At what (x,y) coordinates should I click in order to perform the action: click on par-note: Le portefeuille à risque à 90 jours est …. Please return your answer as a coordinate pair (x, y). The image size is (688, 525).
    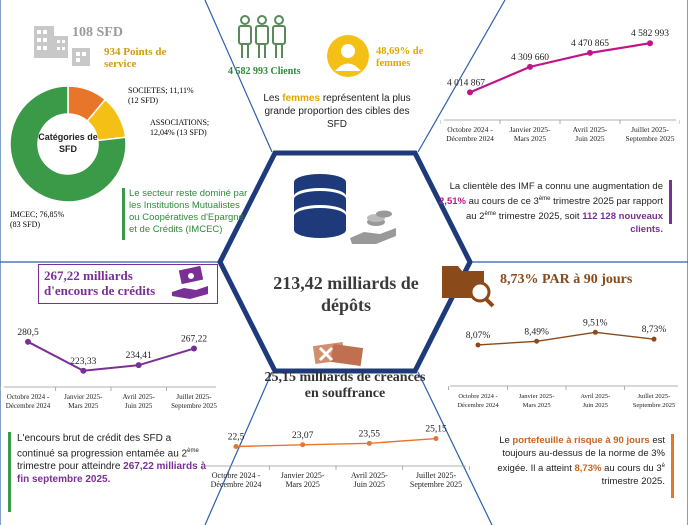
    Looking at the image, I should click on (584, 466).